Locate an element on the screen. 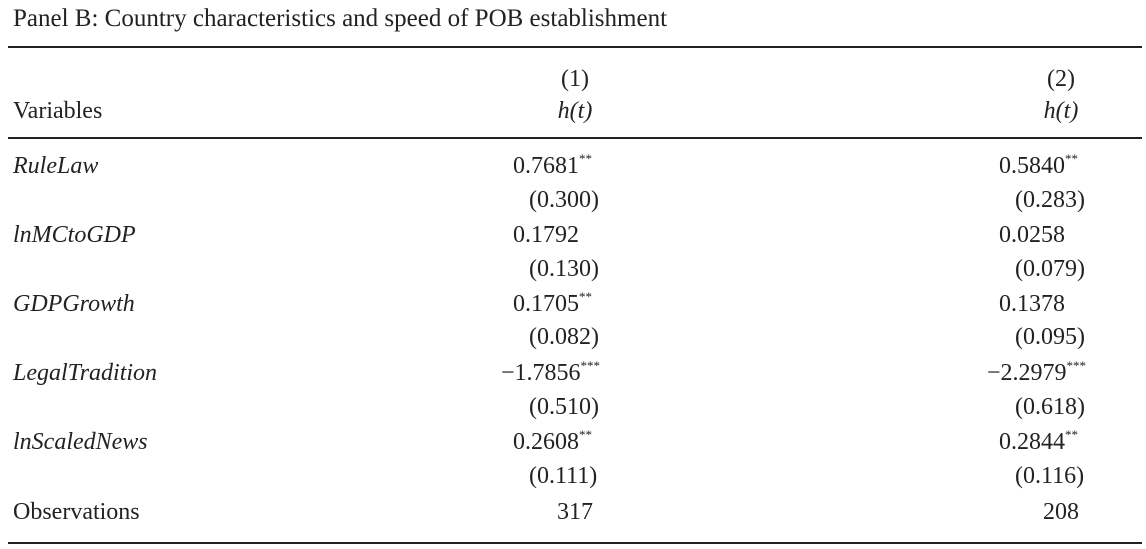 Image resolution: width=1146 pixels, height=549 pixels. header-rule is located at coordinates (575, 138).